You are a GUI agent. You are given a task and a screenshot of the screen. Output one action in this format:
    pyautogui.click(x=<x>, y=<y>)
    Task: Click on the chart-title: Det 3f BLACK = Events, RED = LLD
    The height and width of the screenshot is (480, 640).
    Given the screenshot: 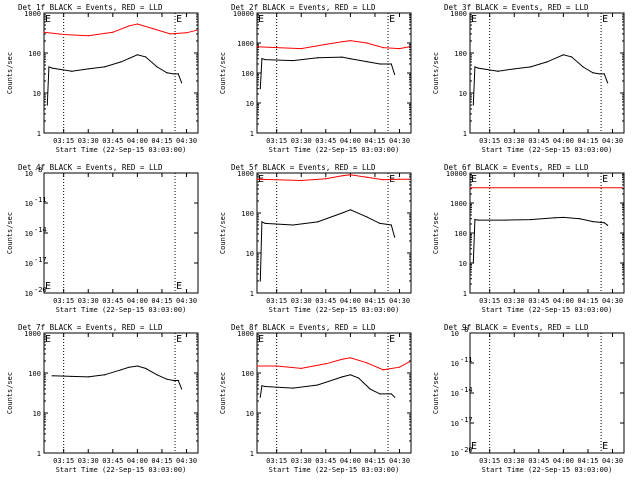 What is the action you would take?
    pyautogui.click(x=516, y=7)
    